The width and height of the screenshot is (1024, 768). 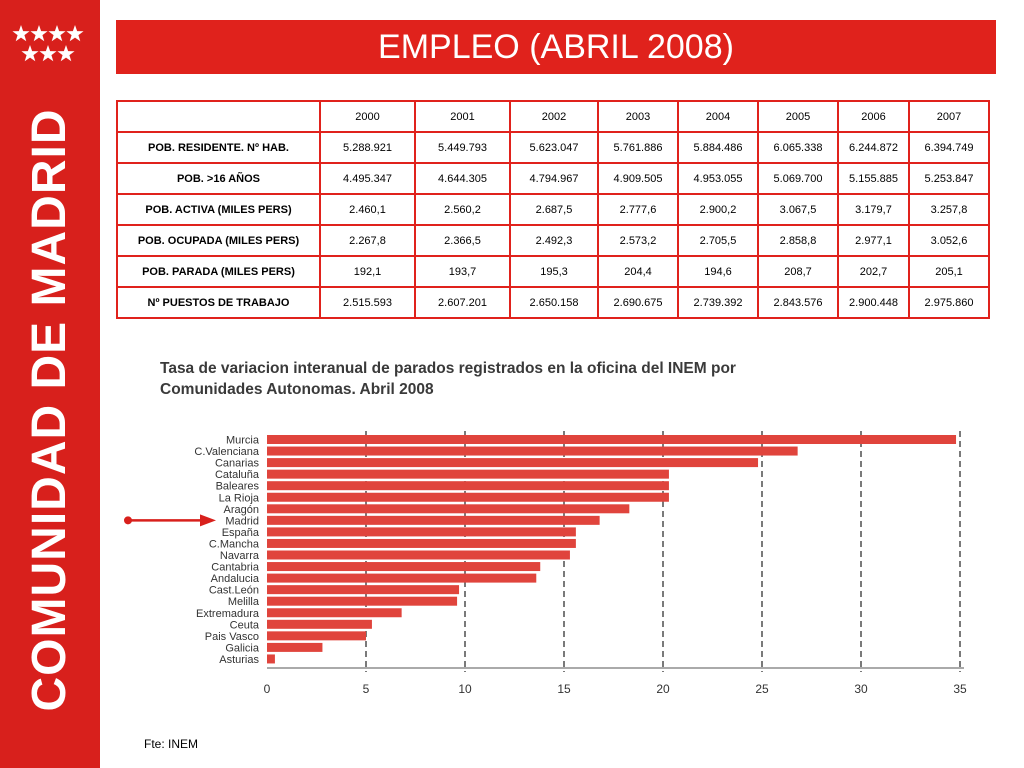 I want to click on category-label: Navarra, so click(x=240, y=556).